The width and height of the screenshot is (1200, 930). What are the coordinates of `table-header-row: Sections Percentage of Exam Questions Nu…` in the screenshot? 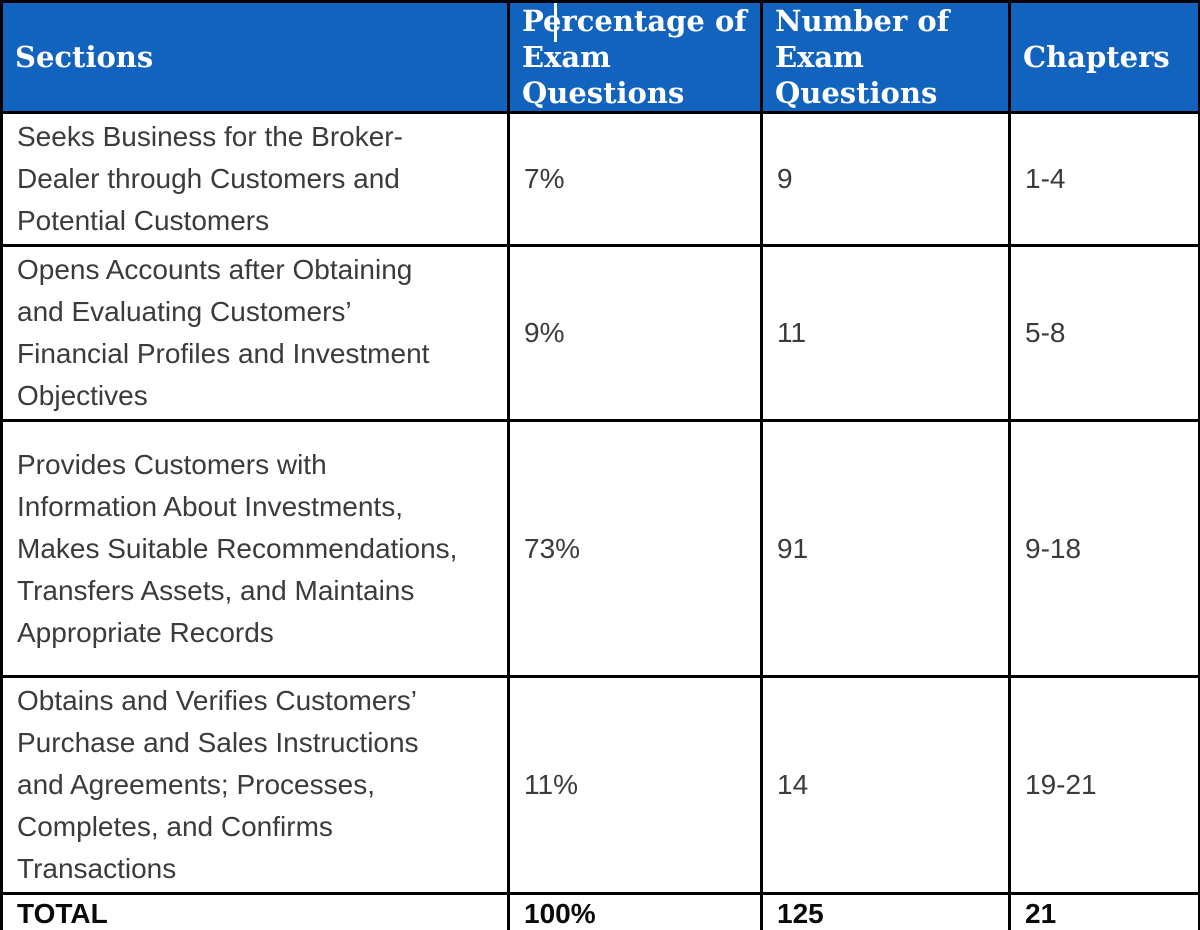 It's located at (600, 57).